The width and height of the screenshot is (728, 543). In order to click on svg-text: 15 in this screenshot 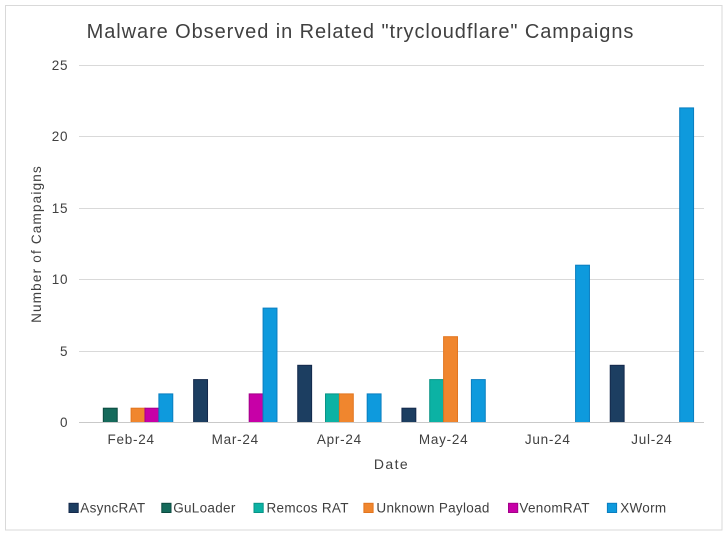, I will do `click(60, 208)`.